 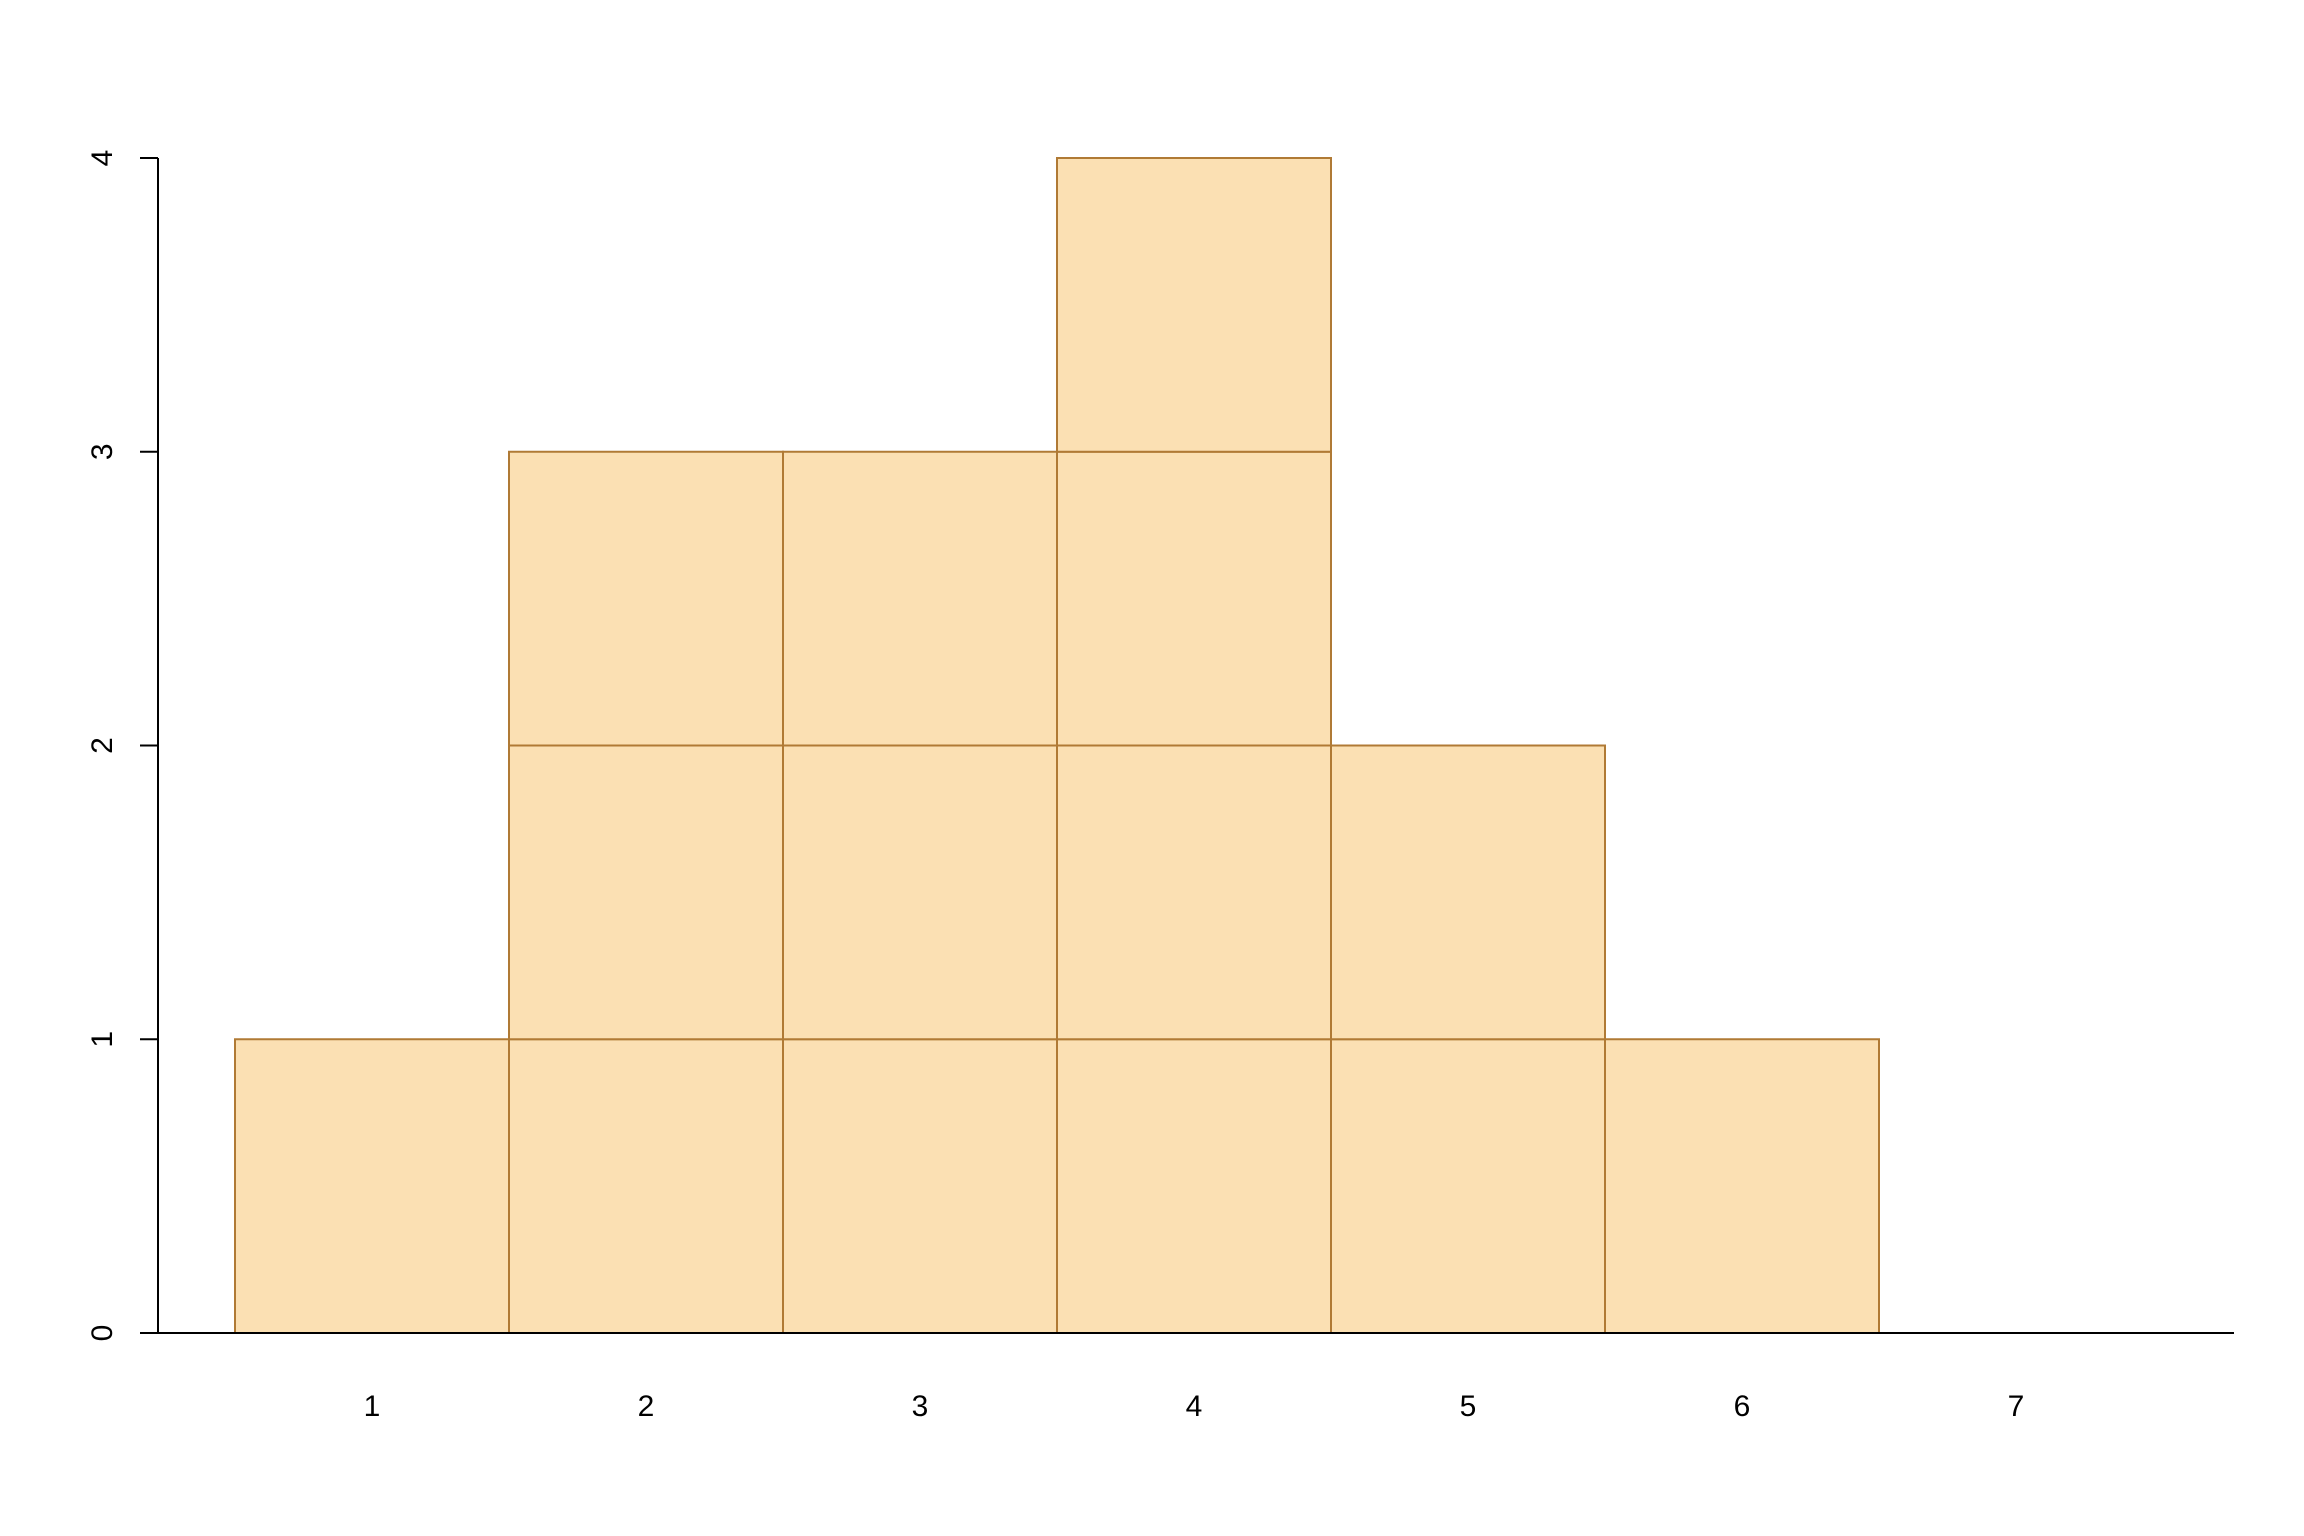 What do you see at coordinates (1742, 1406) in the screenshot?
I see `x-tick-label: 6` at bounding box center [1742, 1406].